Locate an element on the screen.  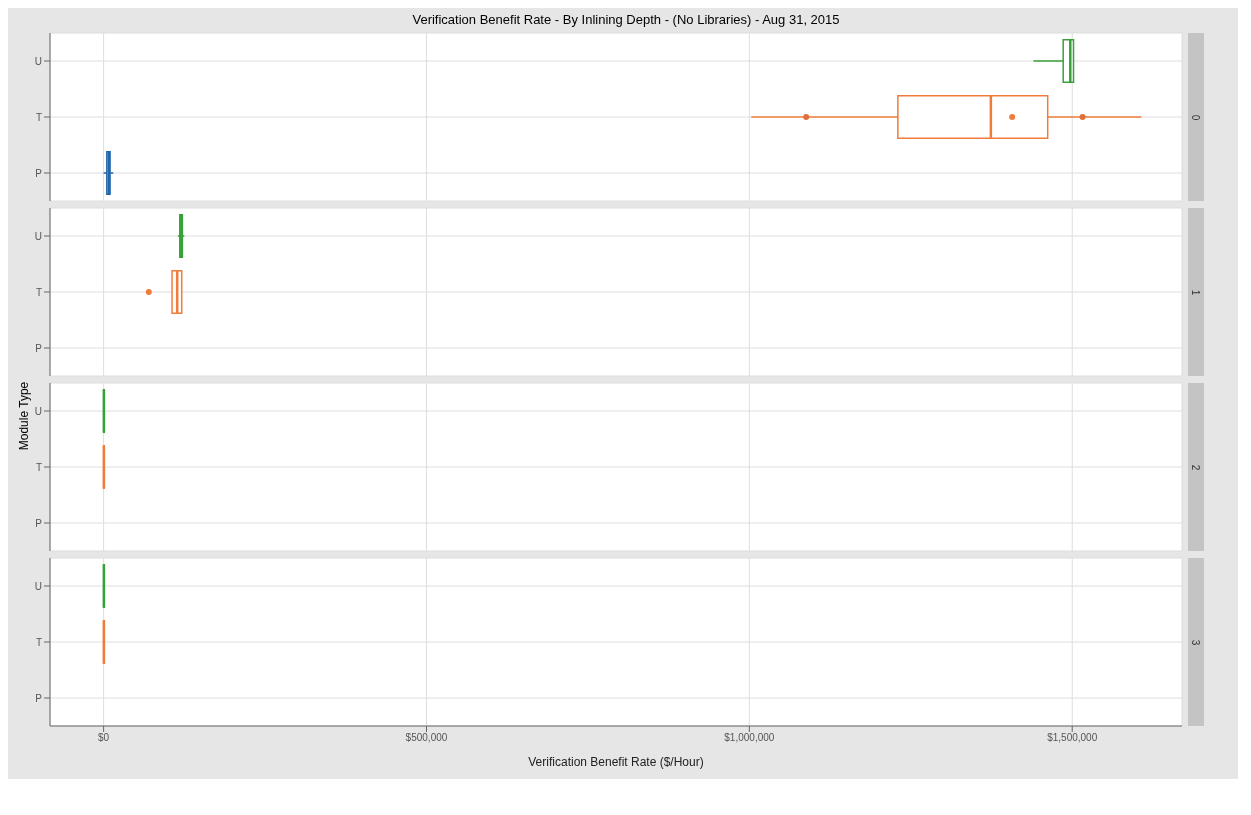
text: 1 is located at coordinates (1196, 292).